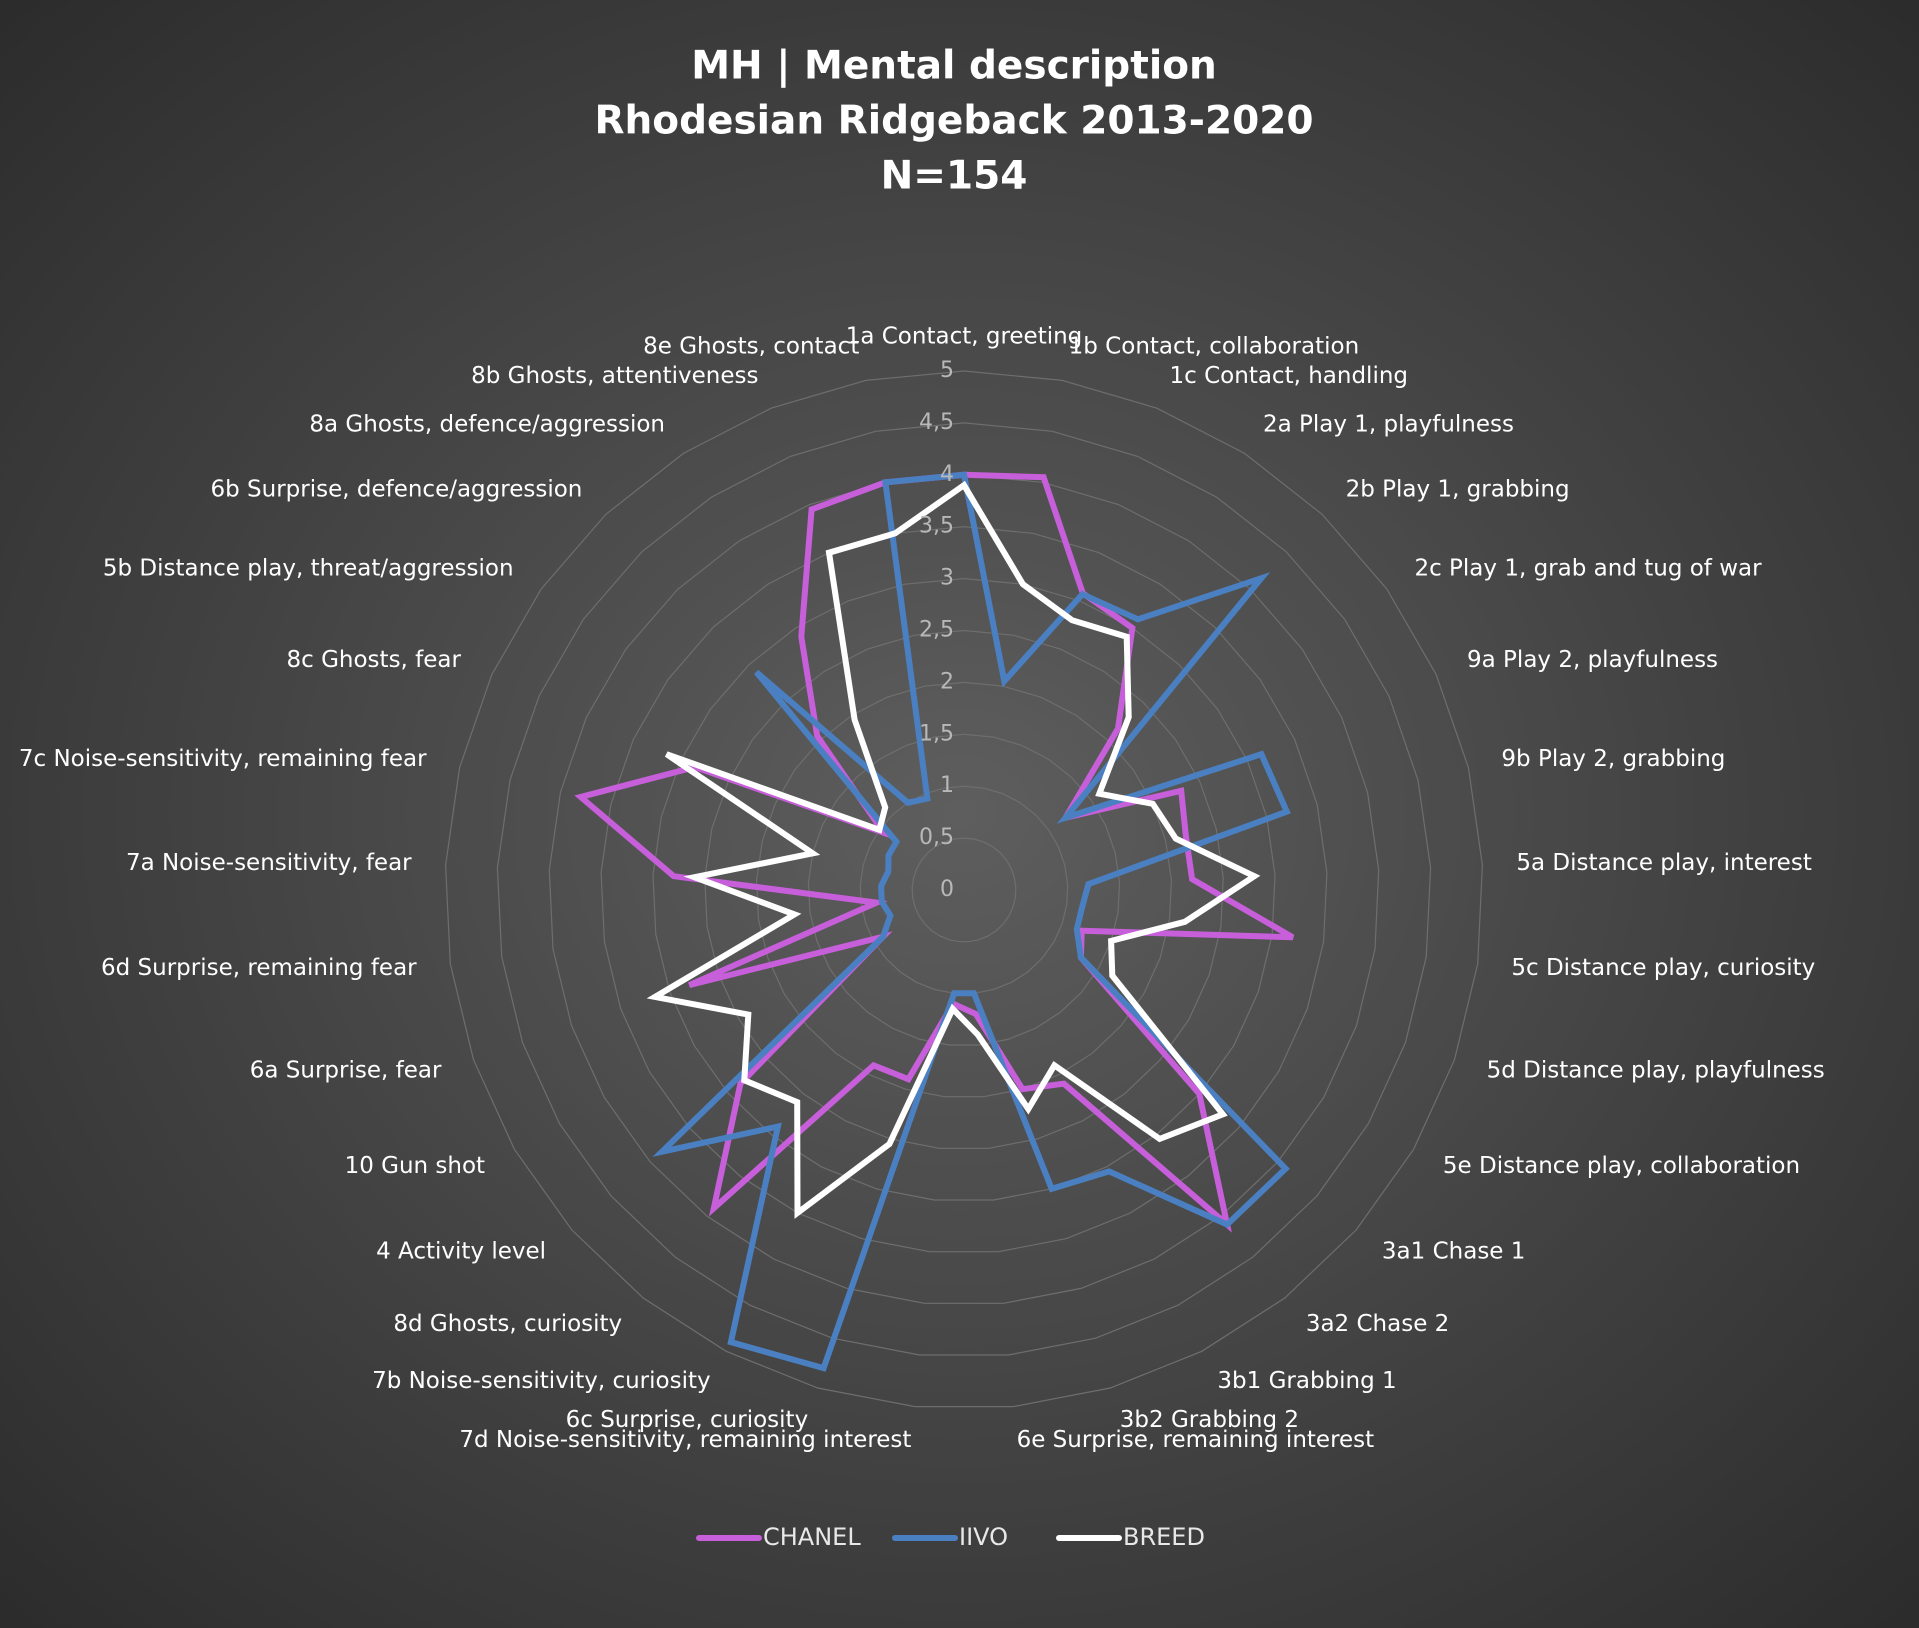  What do you see at coordinates (396, 489) in the screenshot?
I see `category-label: 6b Surprise, defence/aggression` at bounding box center [396, 489].